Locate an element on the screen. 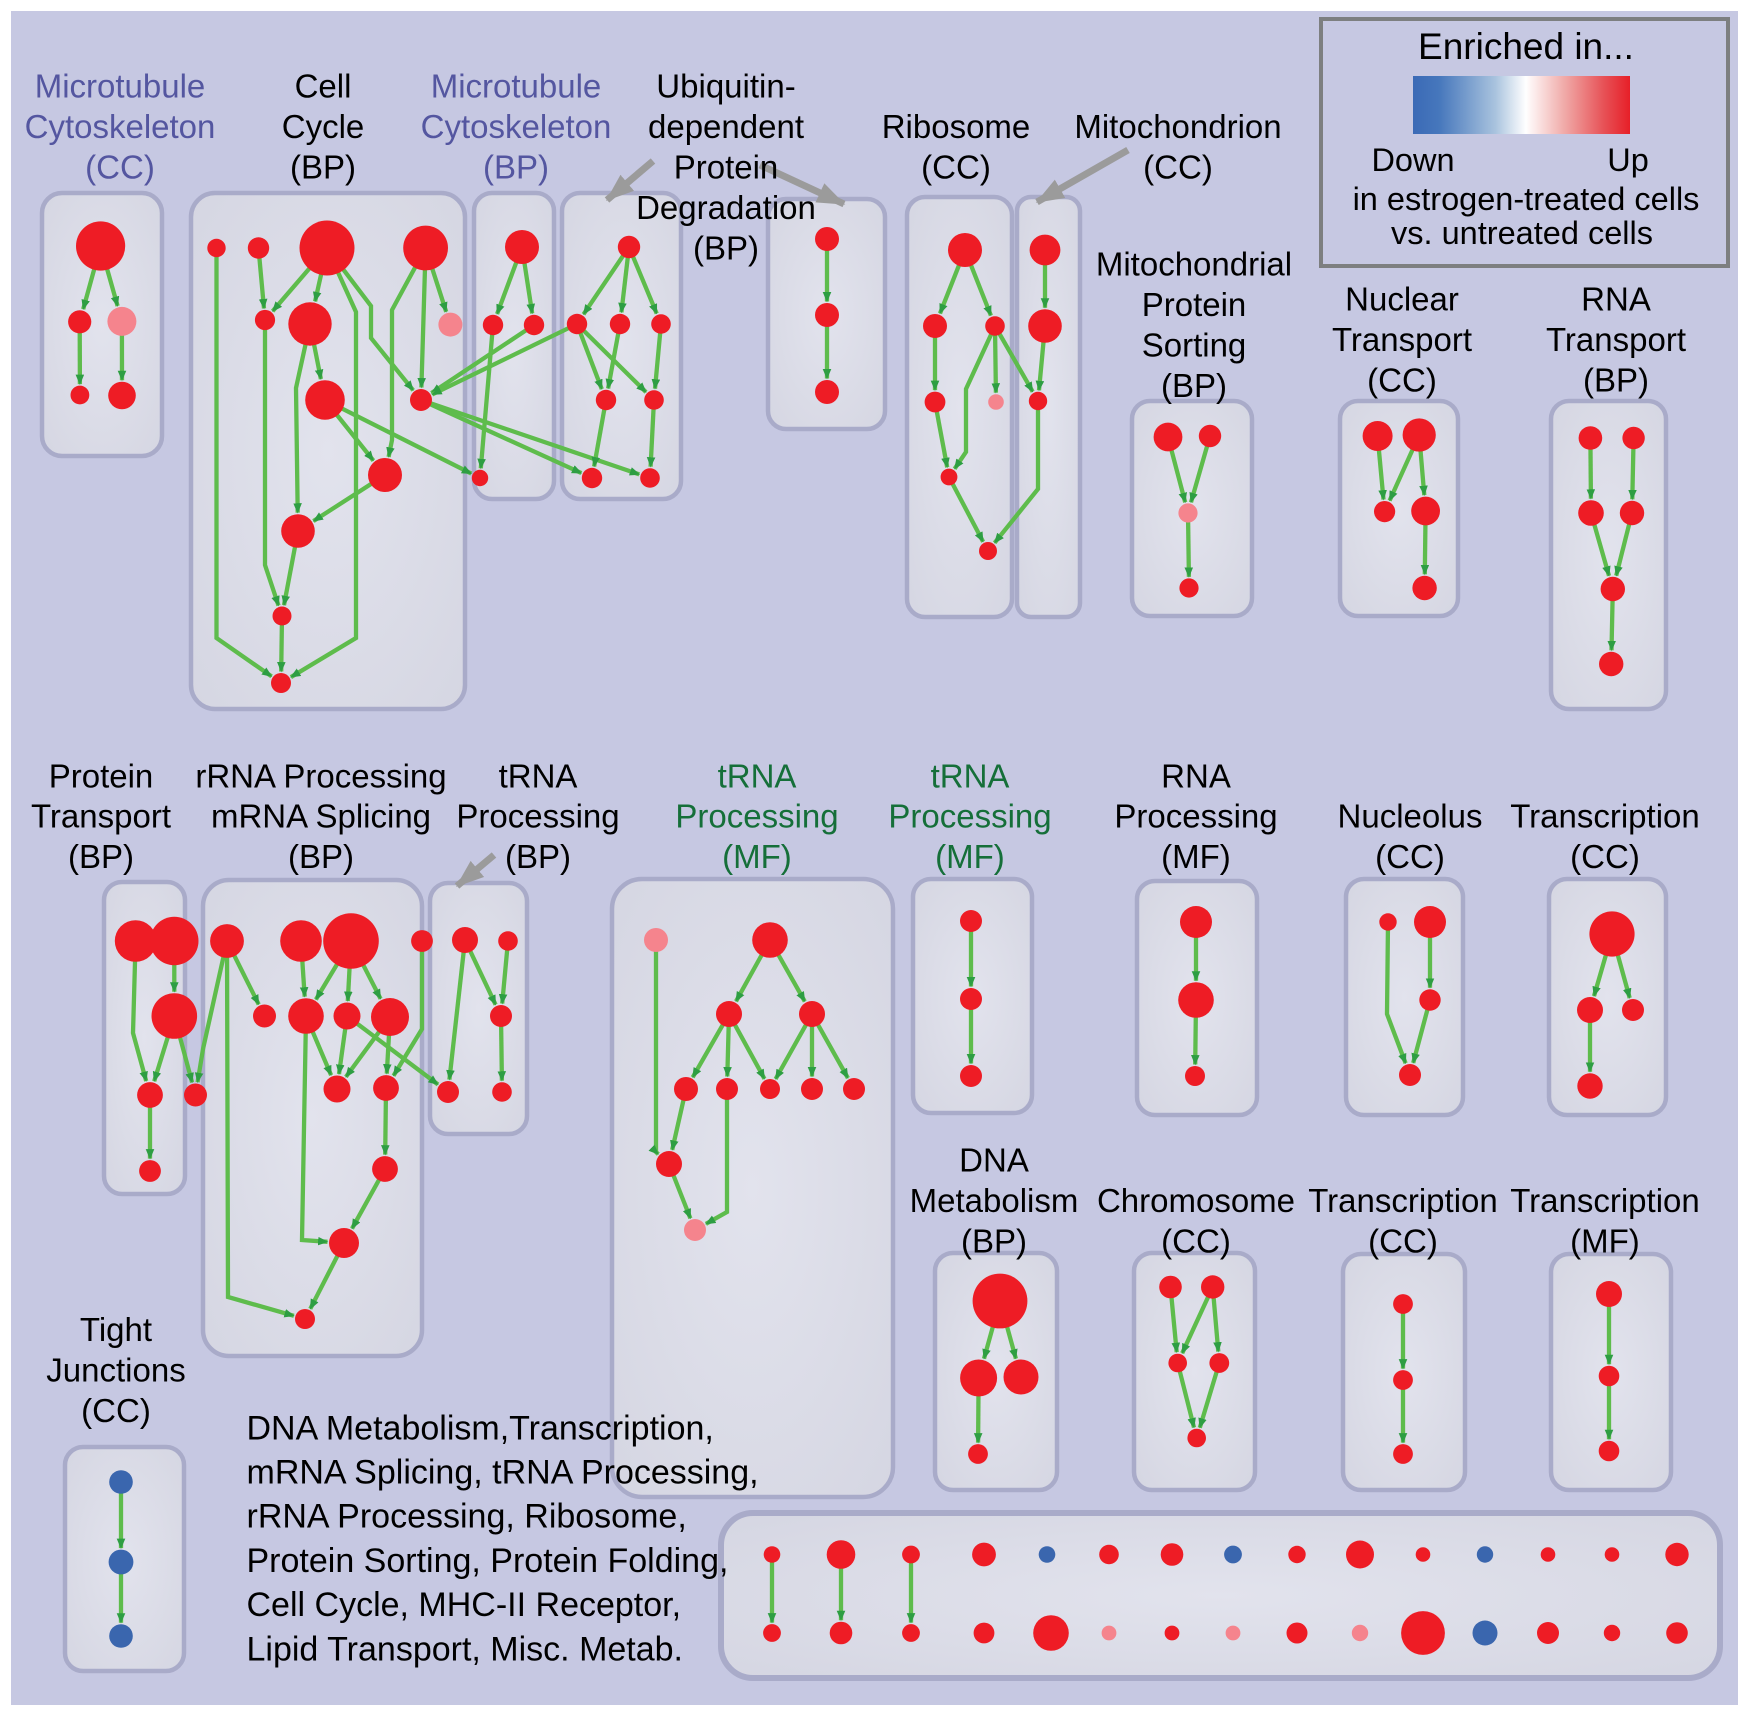 The image size is (1750, 1720). svg-text: Mitochondrial is located at coordinates (1194, 264).